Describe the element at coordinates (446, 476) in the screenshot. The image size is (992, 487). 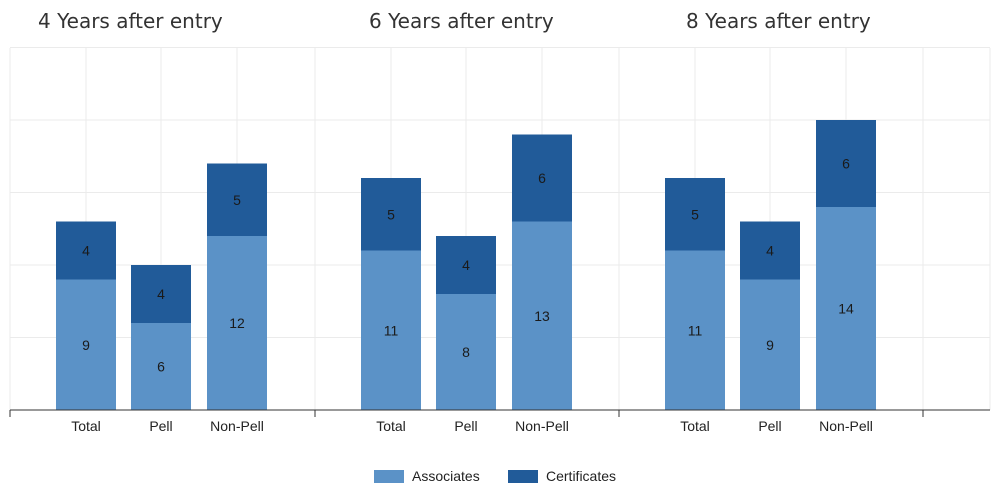
I see `legend-label-associates: Associates` at that location.